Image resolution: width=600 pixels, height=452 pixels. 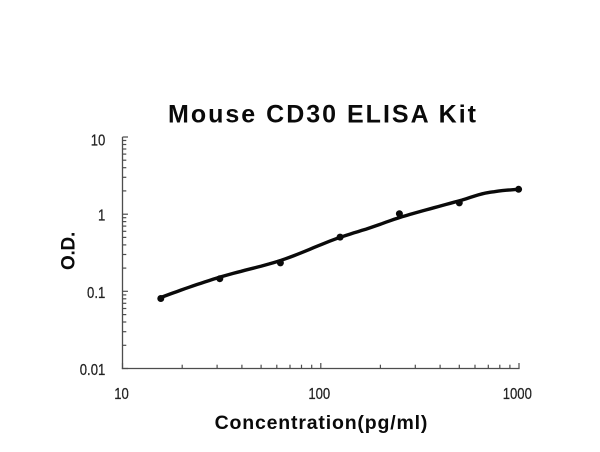 I want to click on svg-text: Mouse CD30 ELISA Kit, so click(x=323, y=115).